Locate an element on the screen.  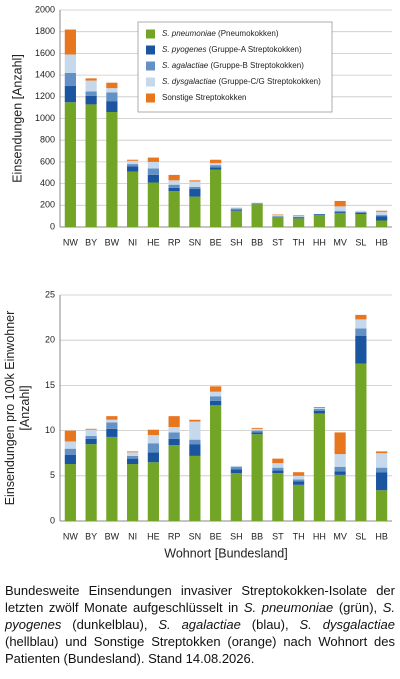
y-tick-label: 1000 is located at coordinates (45, 118).